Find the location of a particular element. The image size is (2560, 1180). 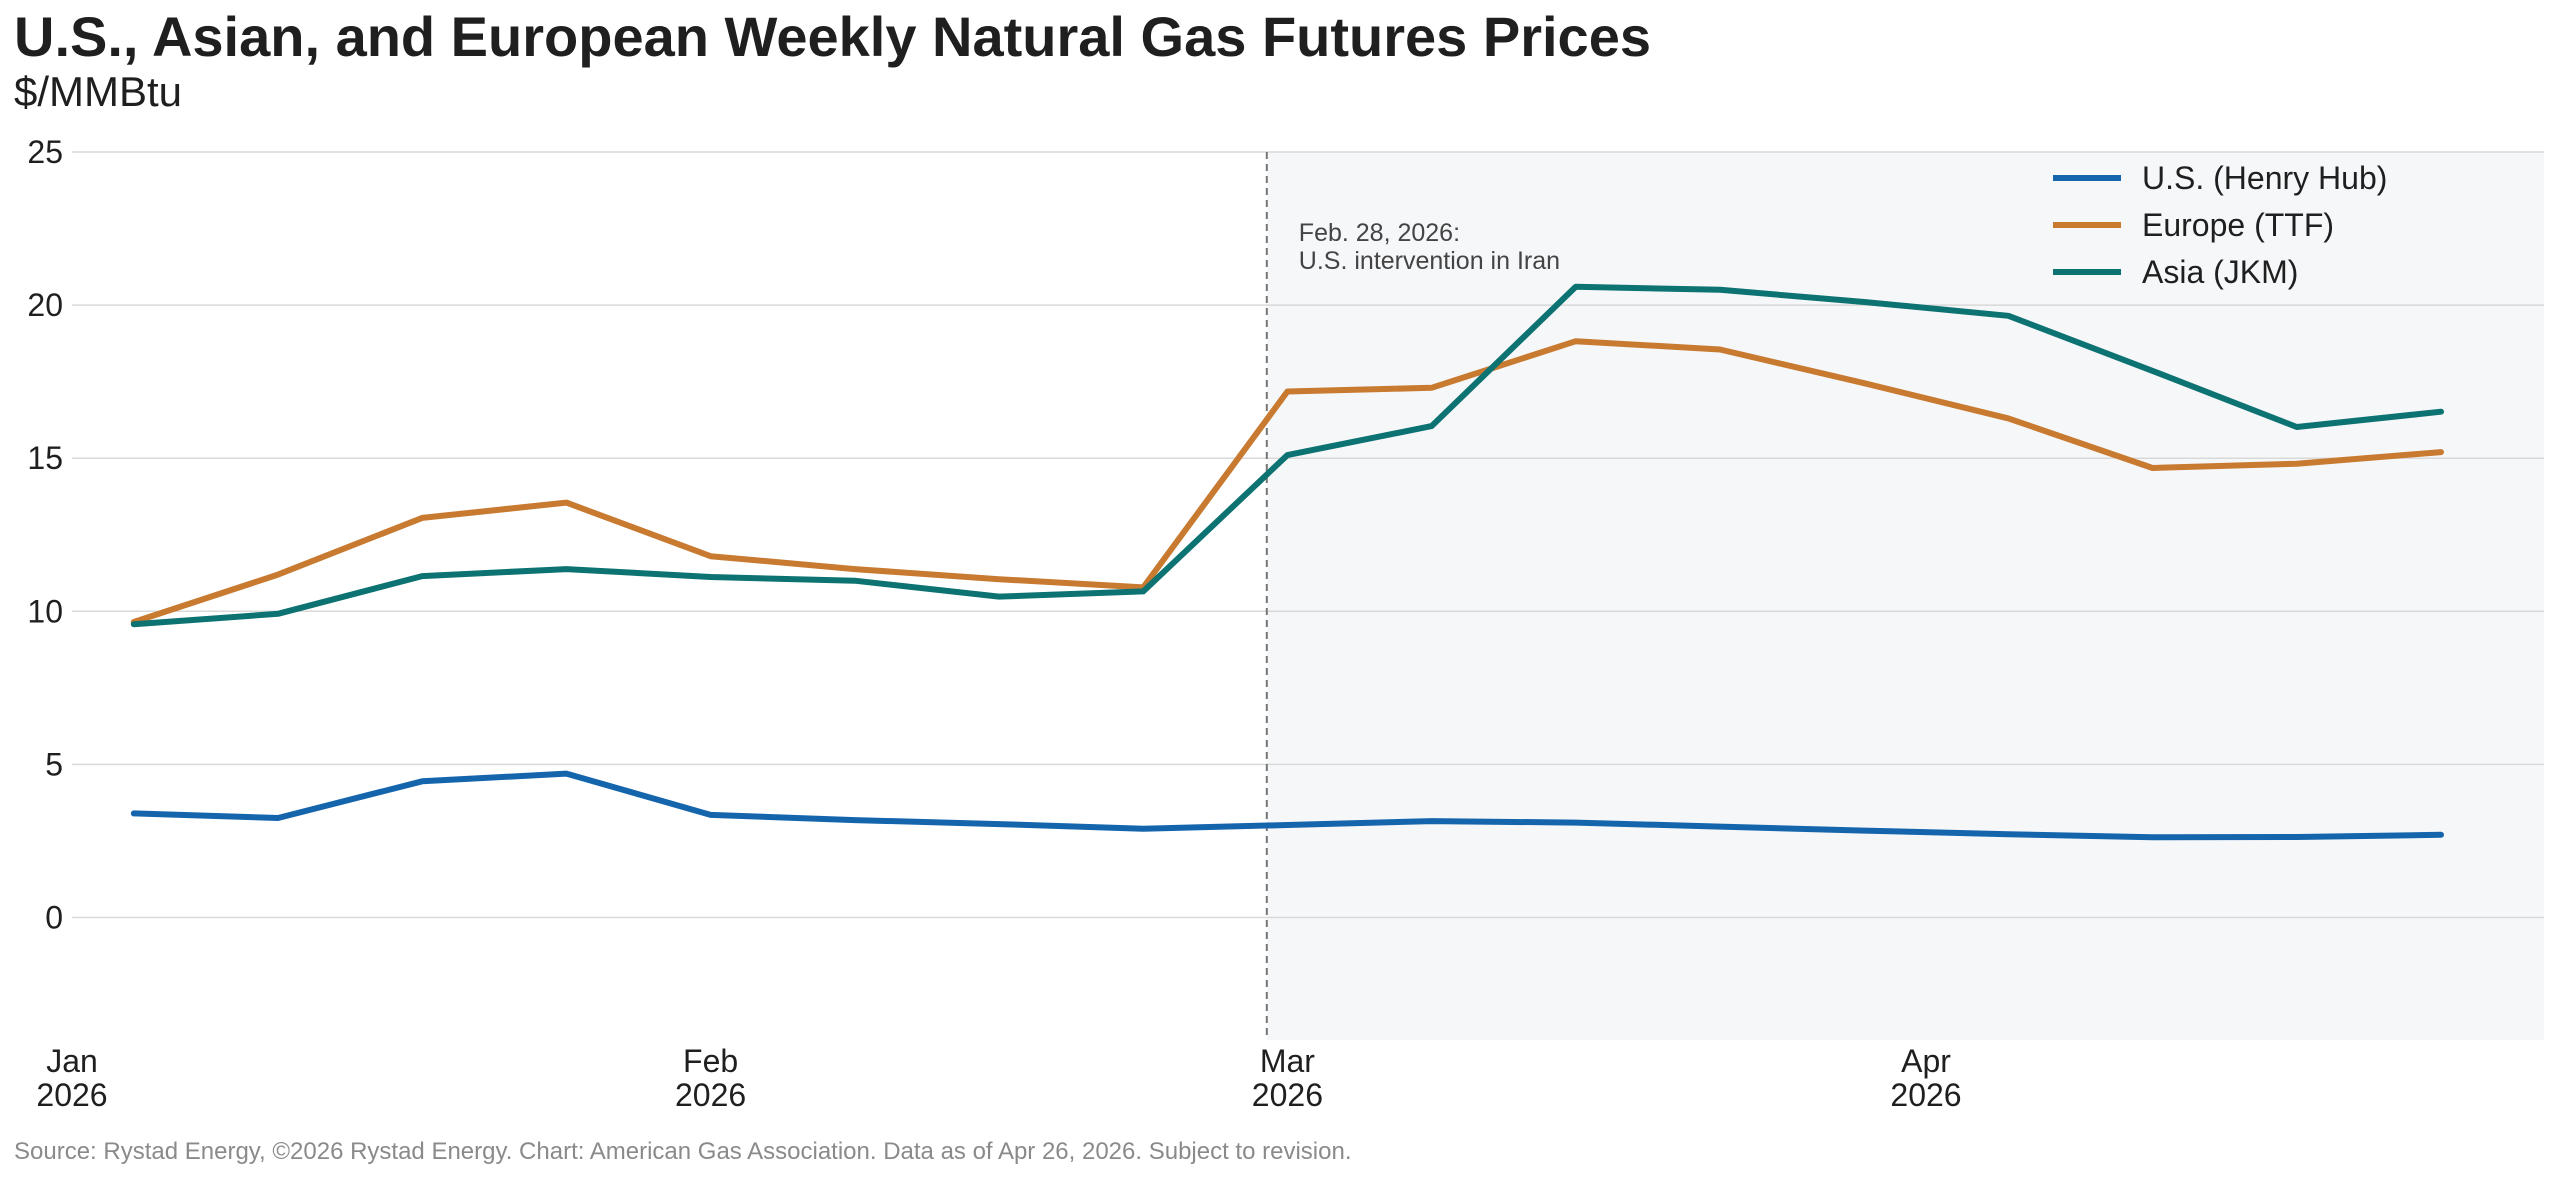

legend-label: Europe (TTF) is located at coordinates (2238, 225).